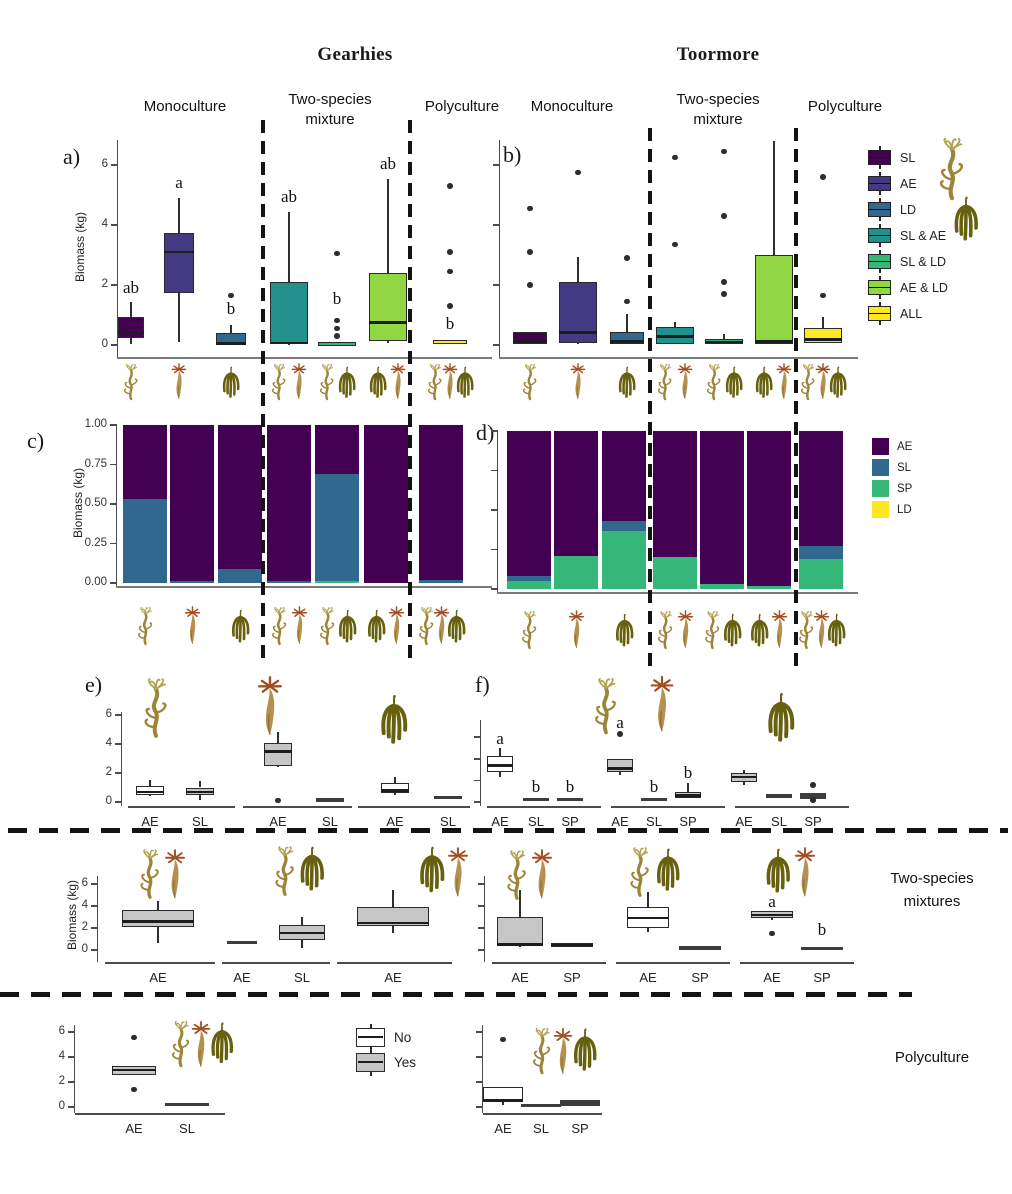 The width and height of the screenshot is (1012, 1194). I want to click on panel-label-e: e), so click(94, 684).